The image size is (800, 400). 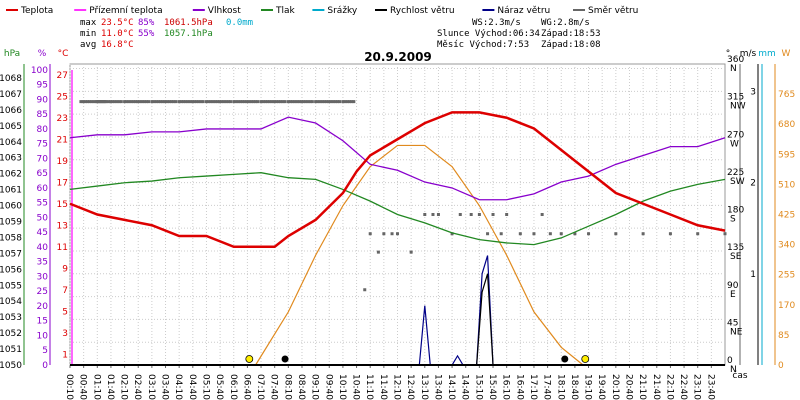 What do you see at coordinates (328, 387) in the screenshot?
I see `x-tick-label: 09:40` at bounding box center [328, 387].